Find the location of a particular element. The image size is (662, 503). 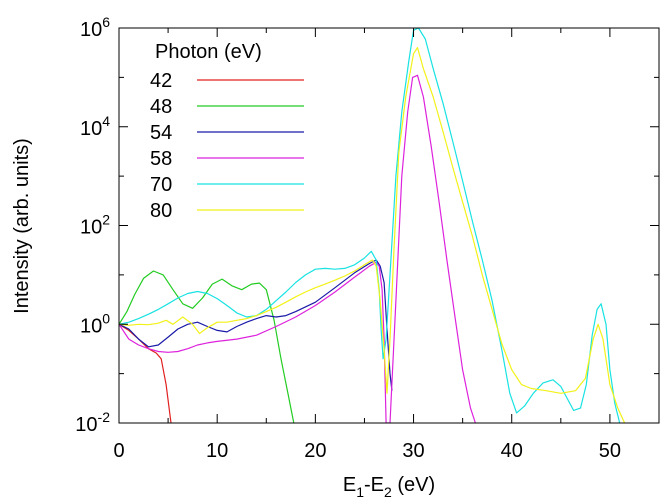

legend-title: Photon (eV) is located at coordinates (208, 52).